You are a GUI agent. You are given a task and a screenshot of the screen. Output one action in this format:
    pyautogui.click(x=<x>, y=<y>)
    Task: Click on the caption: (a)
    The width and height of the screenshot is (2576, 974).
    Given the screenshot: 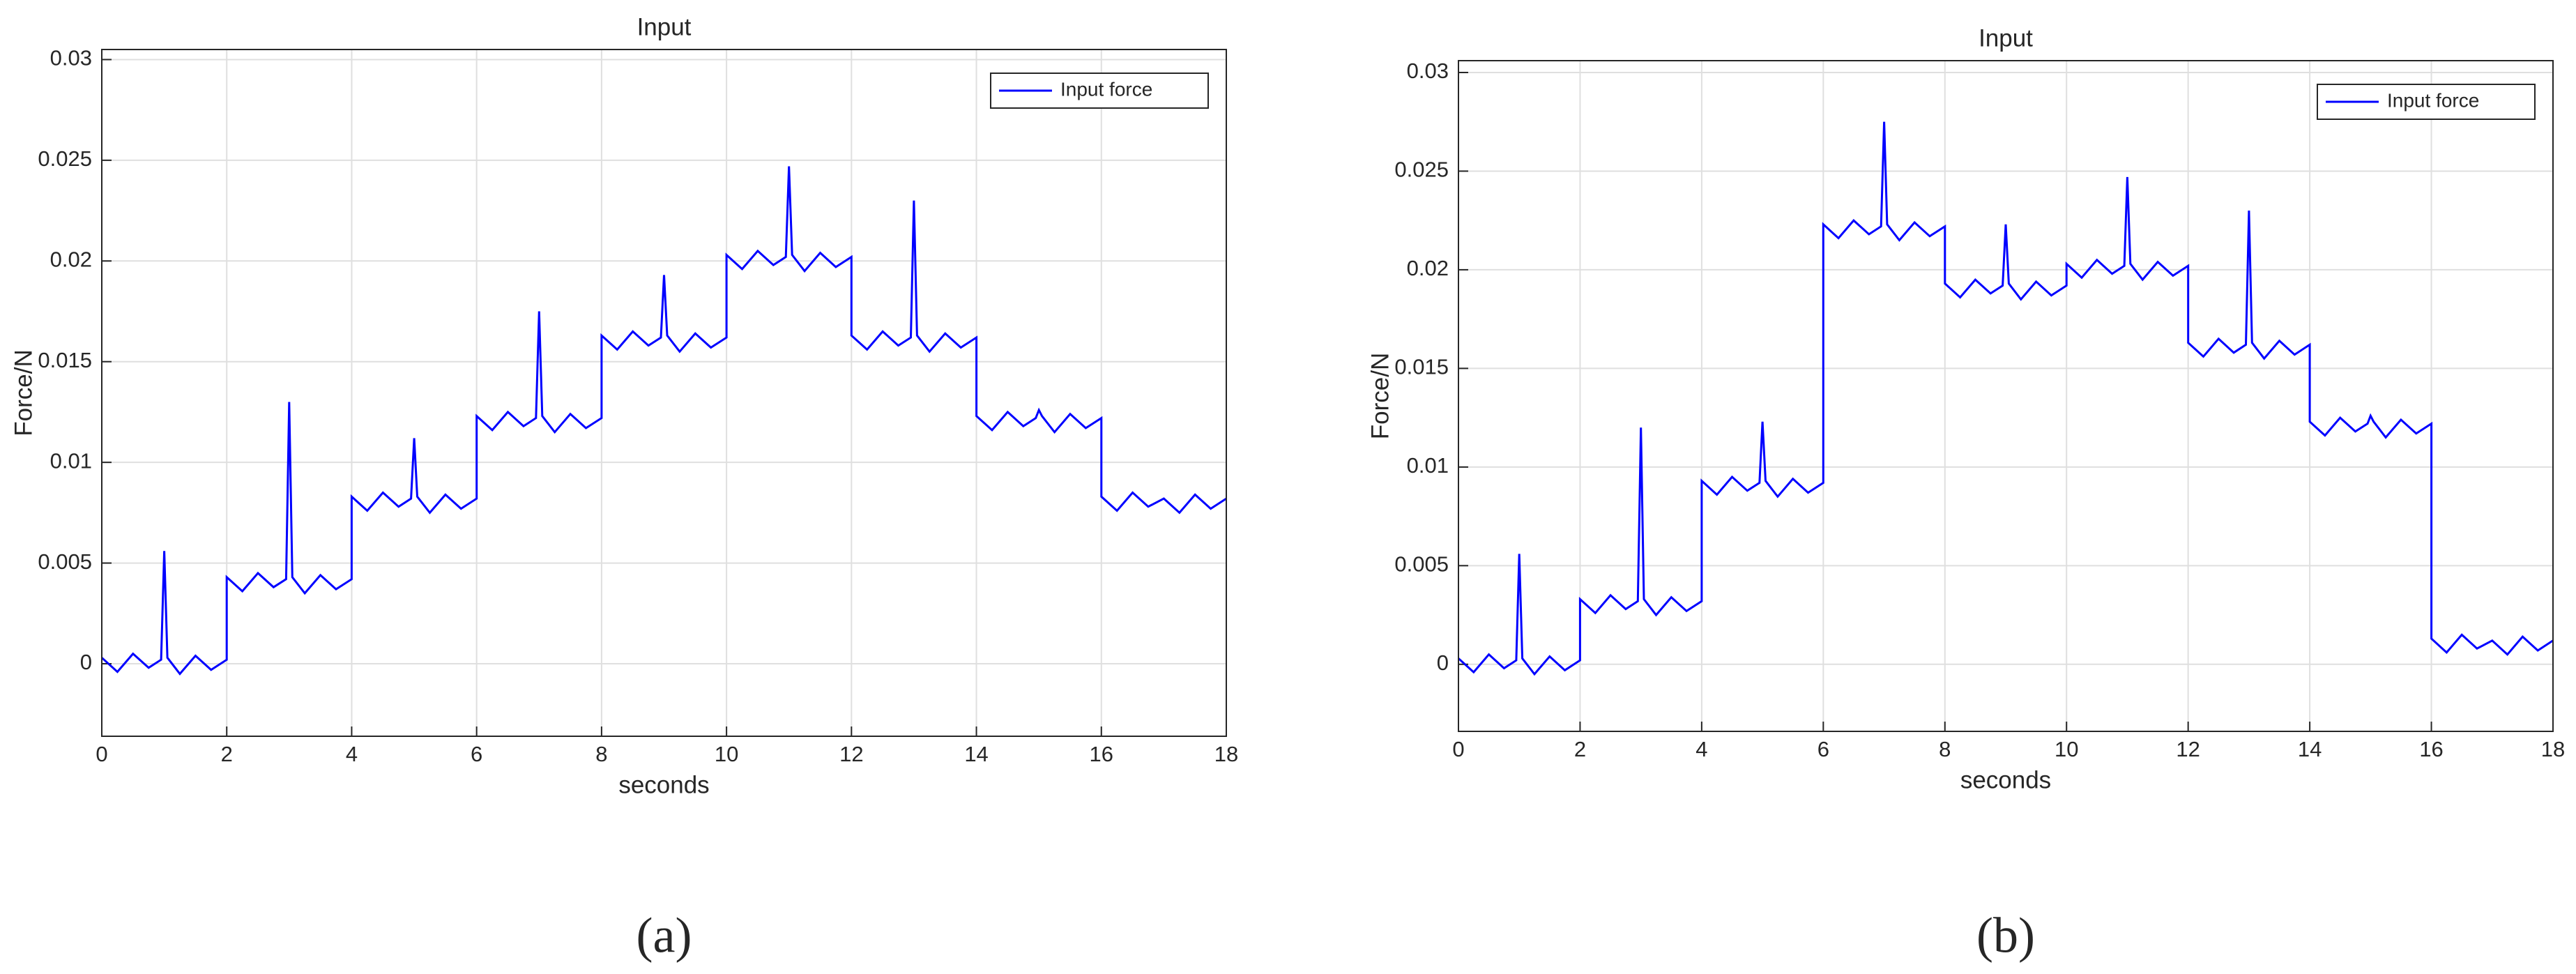 What is the action you would take?
    pyautogui.click(x=664, y=936)
    